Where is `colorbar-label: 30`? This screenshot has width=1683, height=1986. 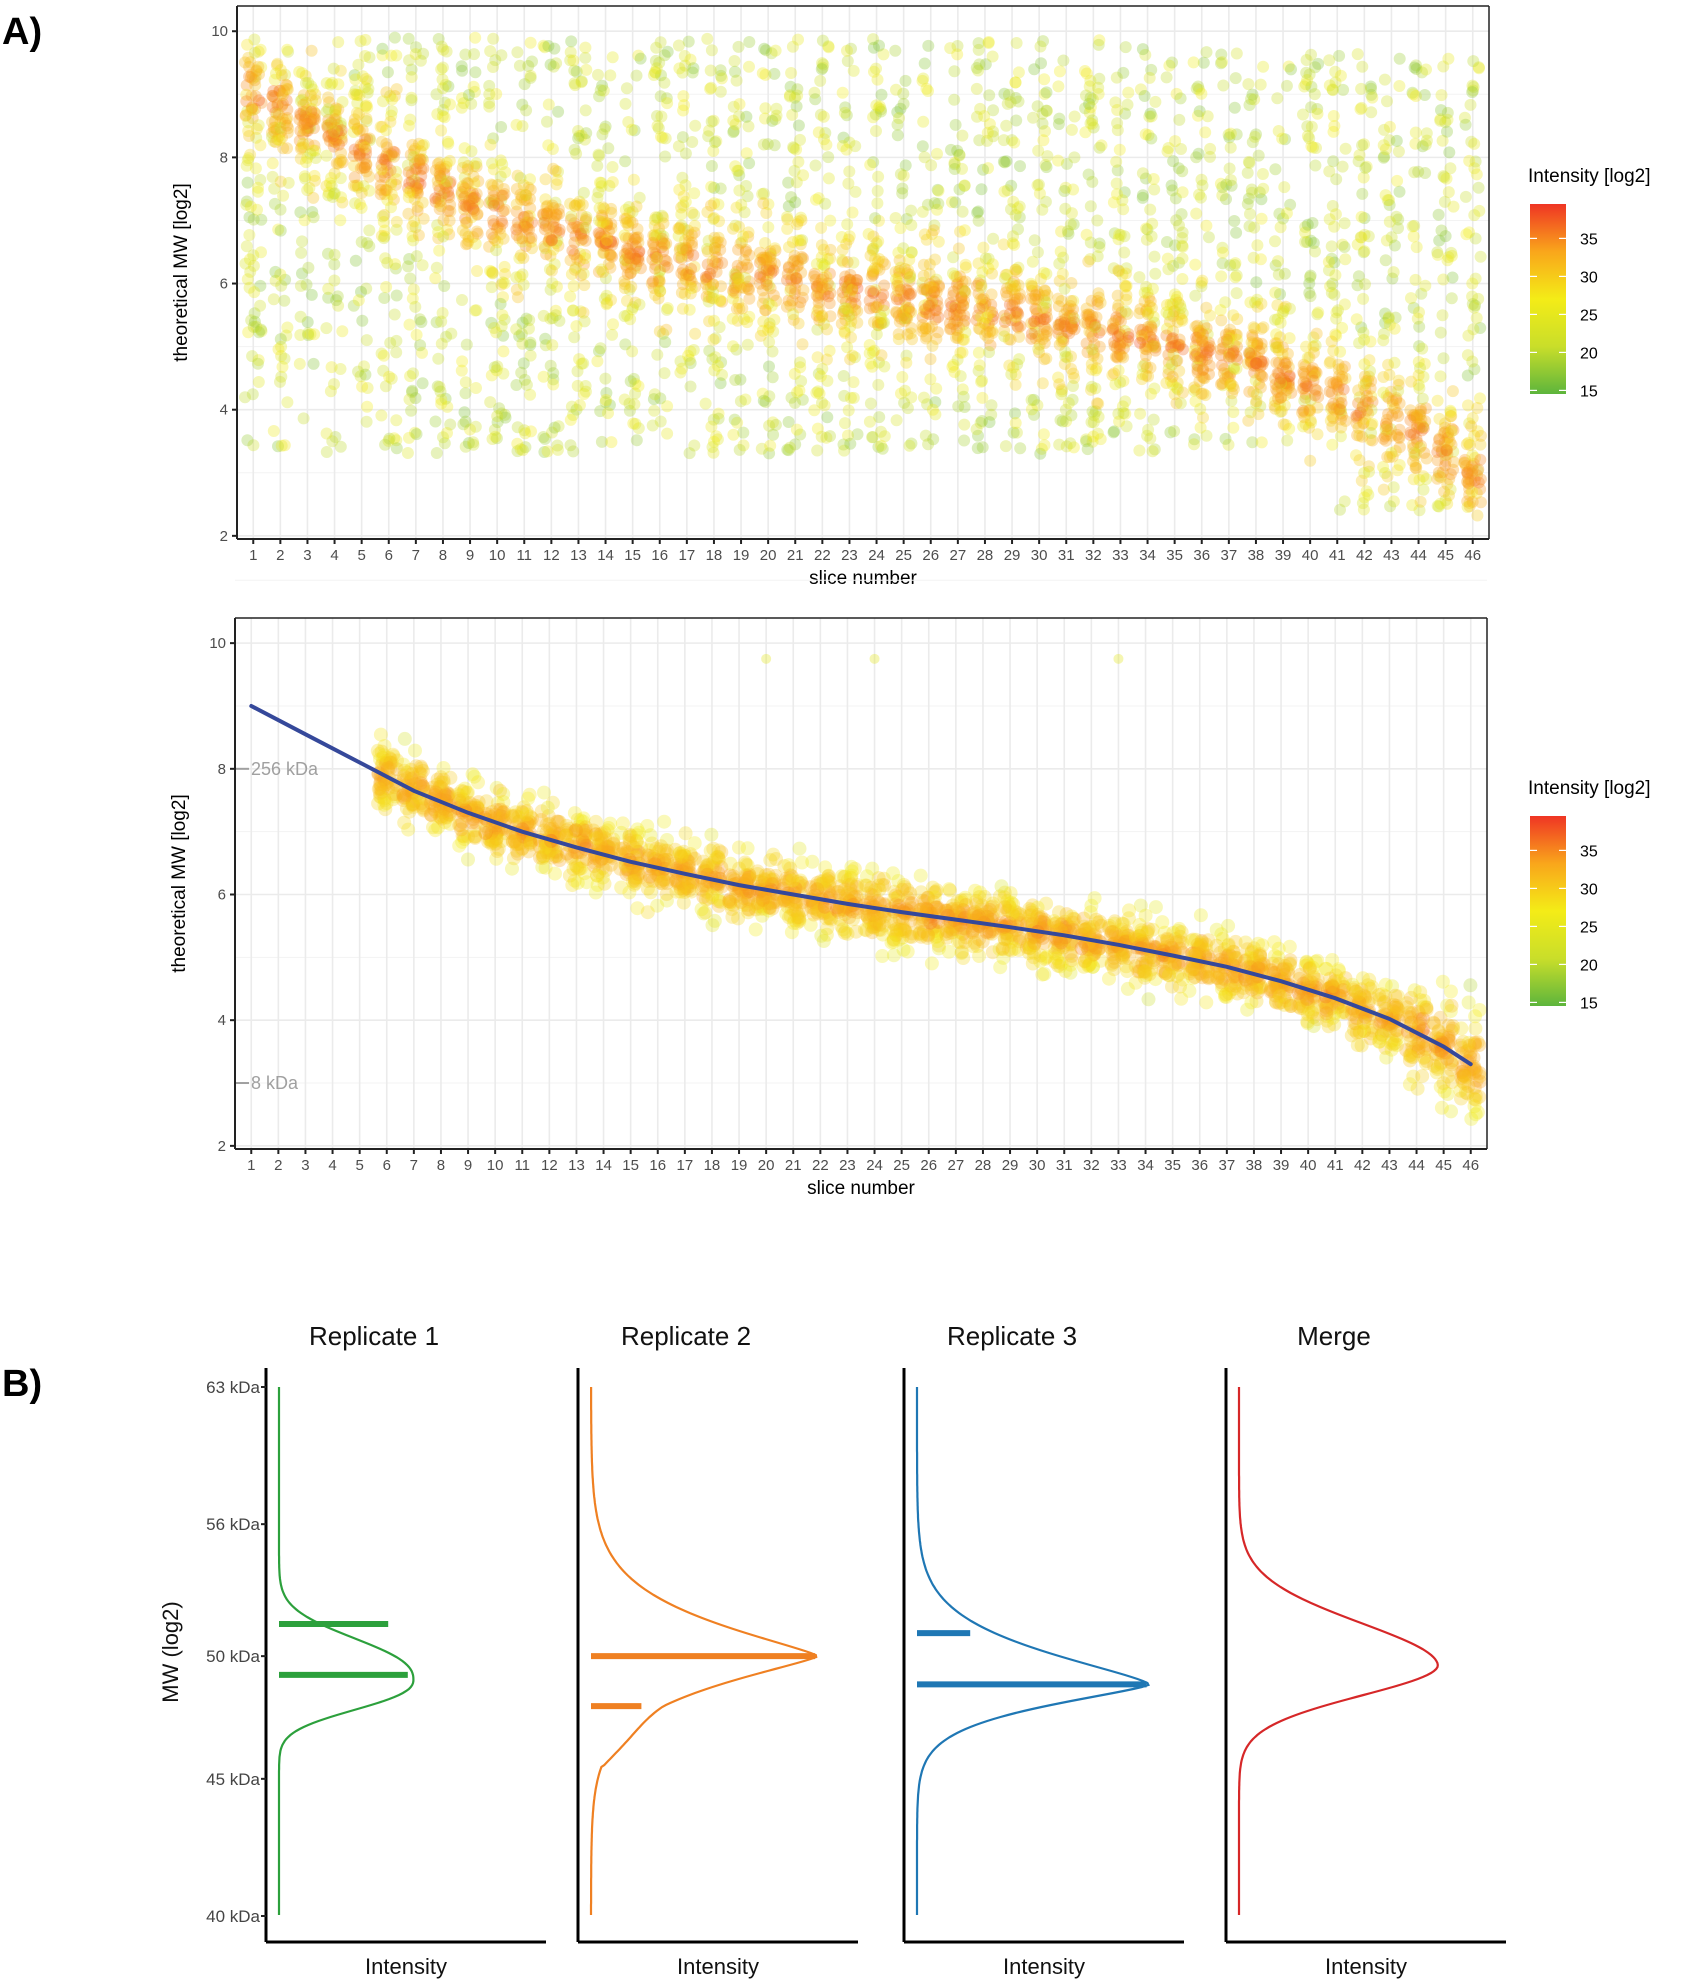 colorbar-label: 30 is located at coordinates (1589, 277).